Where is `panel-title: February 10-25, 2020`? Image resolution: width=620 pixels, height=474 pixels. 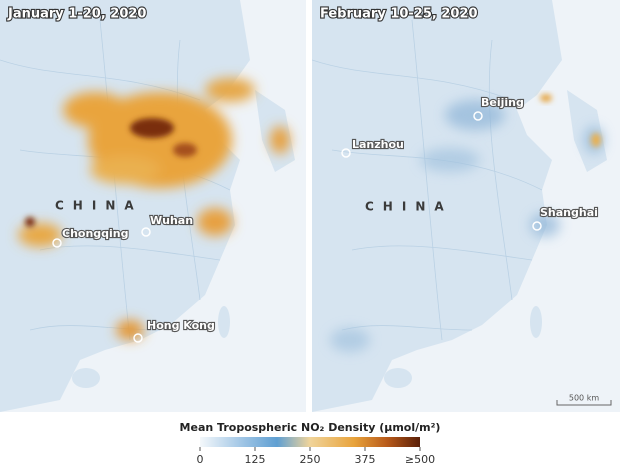 panel-title: February 10-25, 2020 is located at coordinates (399, 14).